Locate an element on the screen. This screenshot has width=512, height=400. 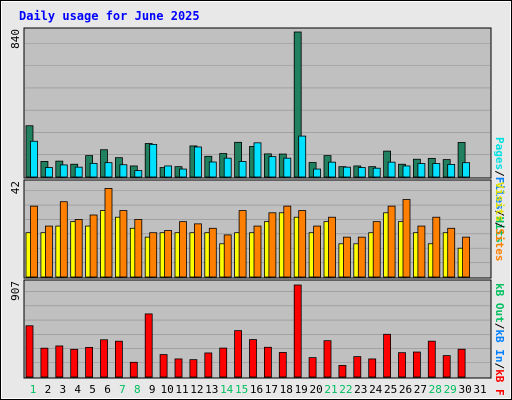
x-tick-label-20: 20 is located at coordinates (315, 389).